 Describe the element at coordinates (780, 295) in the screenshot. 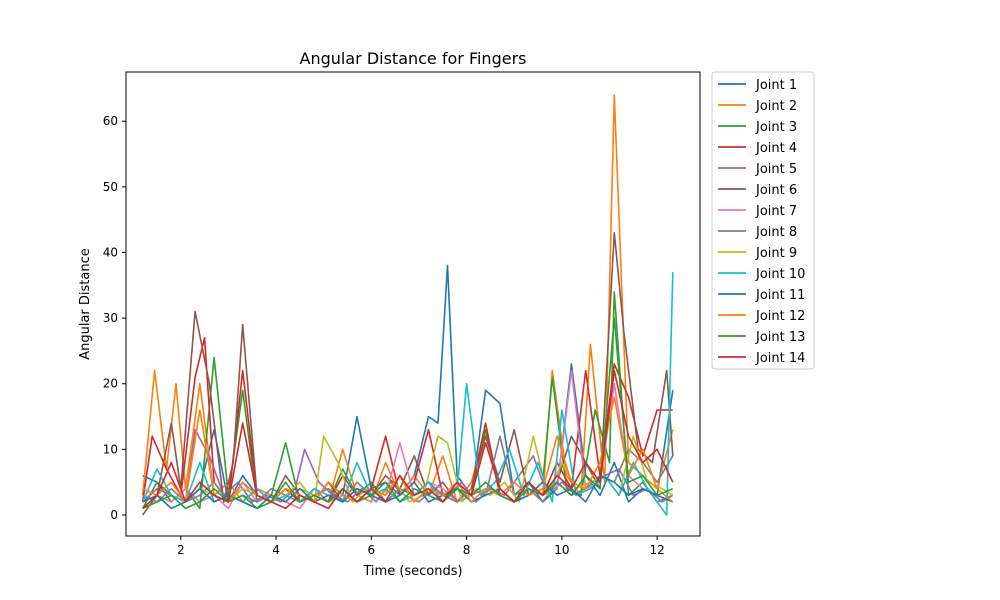

I see `legend-entry: Joint 11` at that location.